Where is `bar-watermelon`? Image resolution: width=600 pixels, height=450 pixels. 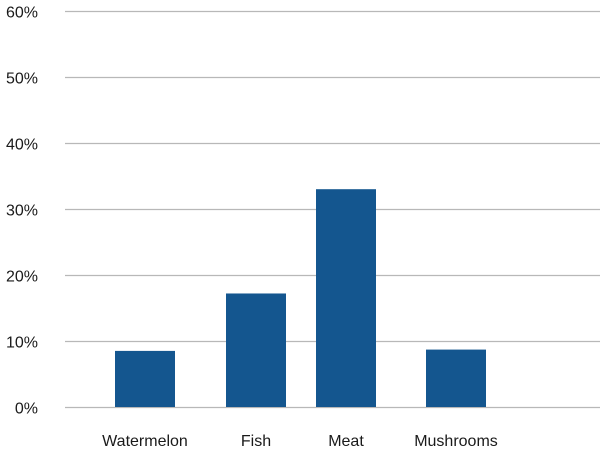 bar-watermelon is located at coordinates (145, 378).